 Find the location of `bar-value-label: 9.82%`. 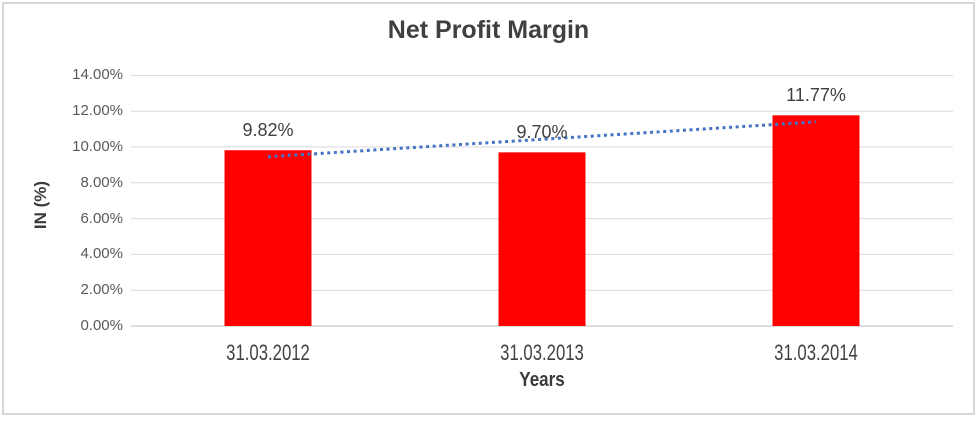

bar-value-label: 9.82% is located at coordinates (268, 130).